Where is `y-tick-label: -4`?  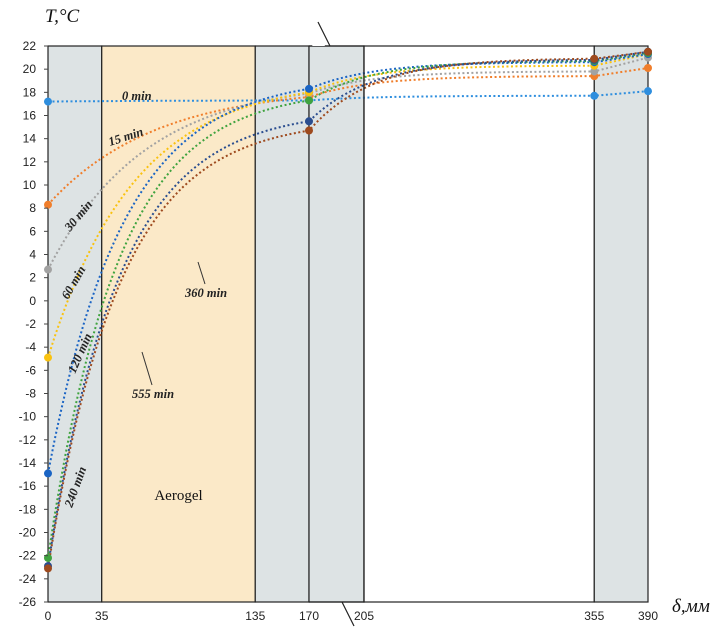
y-tick-label: -4 is located at coordinates (30, 347).